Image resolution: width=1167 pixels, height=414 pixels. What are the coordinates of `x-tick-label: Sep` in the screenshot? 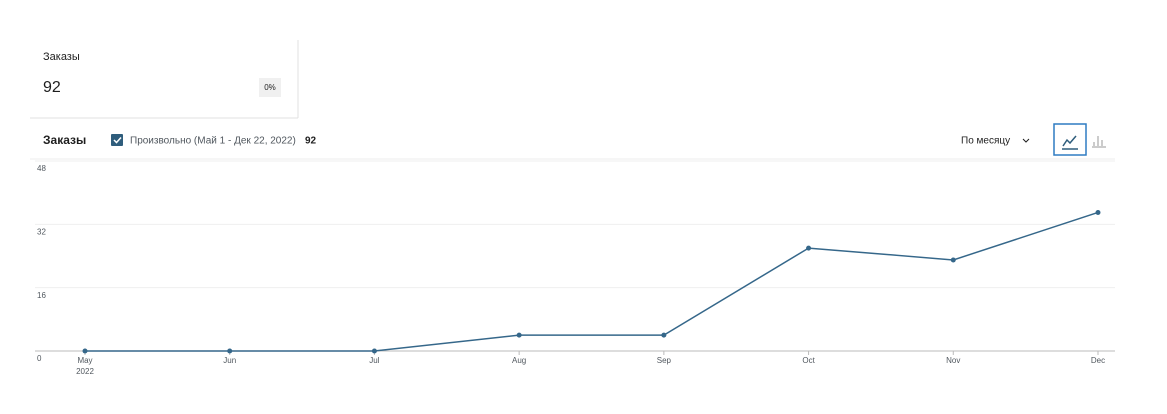 It's located at (664, 360).